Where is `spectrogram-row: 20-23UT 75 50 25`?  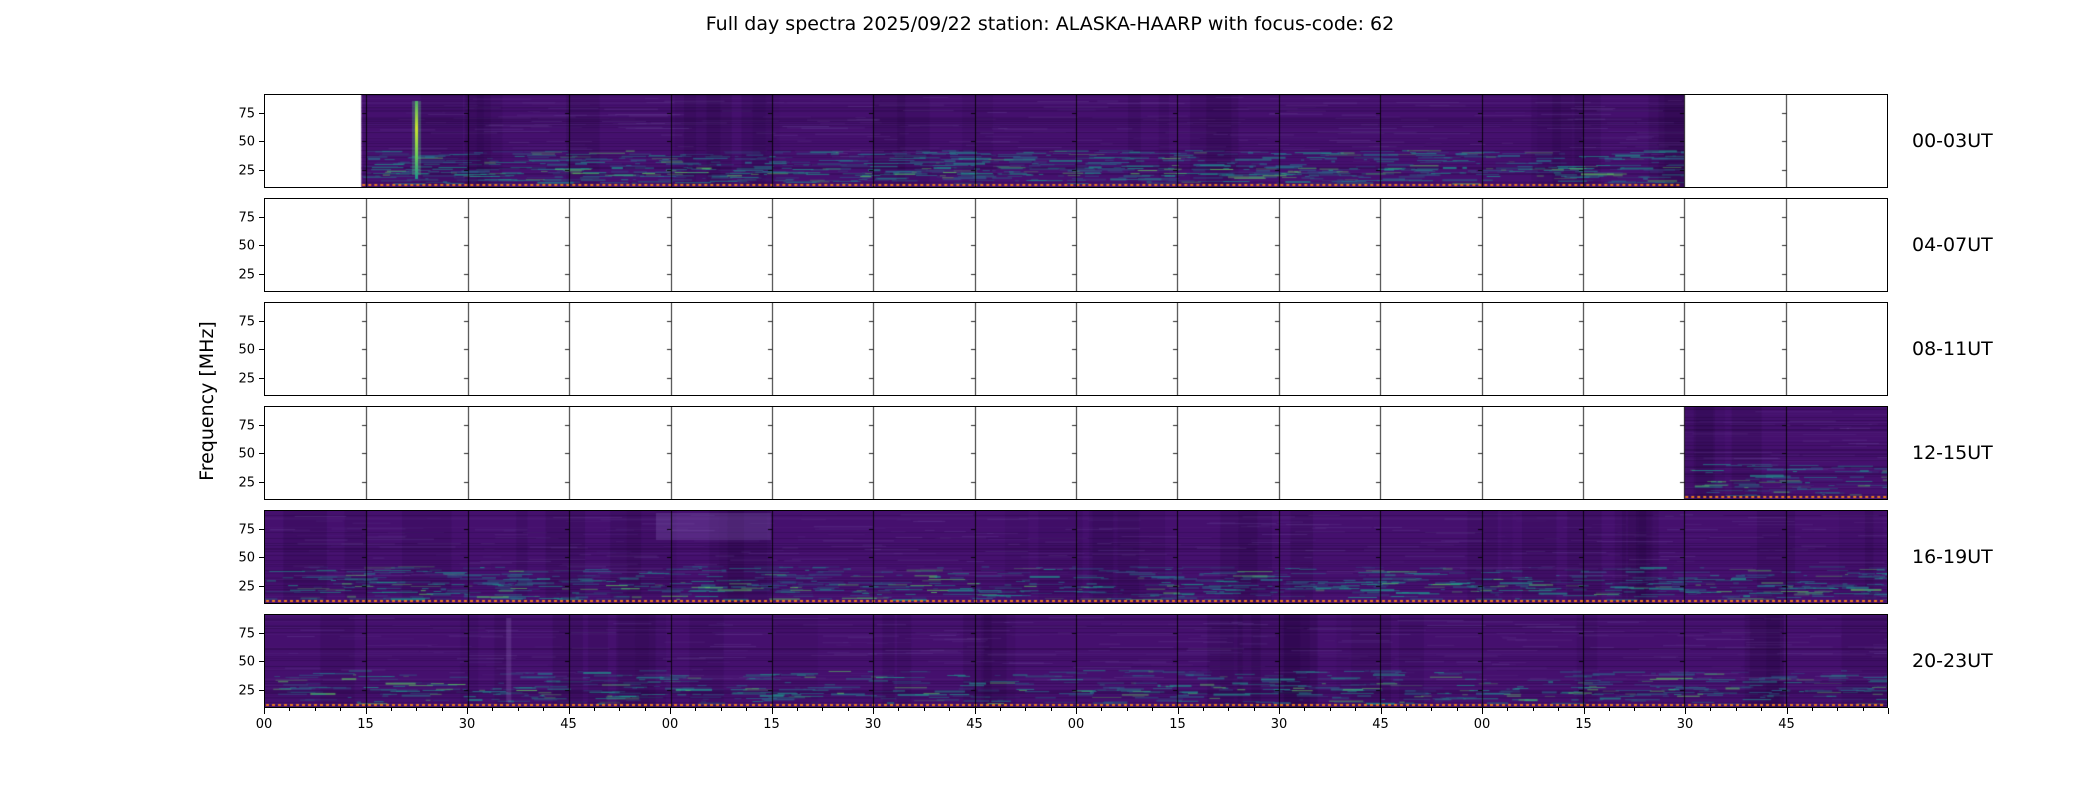
spectrogram-row: 20-23UT 75 50 25 is located at coordinates (1115, 661).